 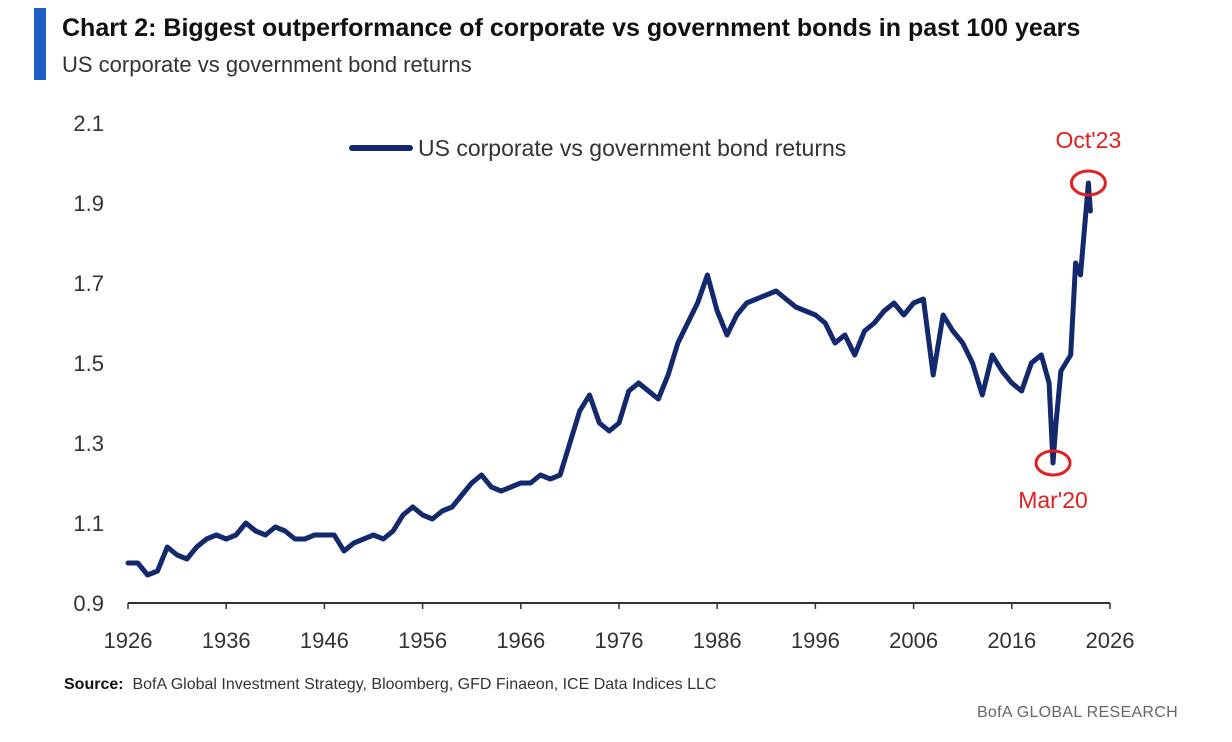 I want to click on x-tick-label: 1936, so click(x=226, y=640).